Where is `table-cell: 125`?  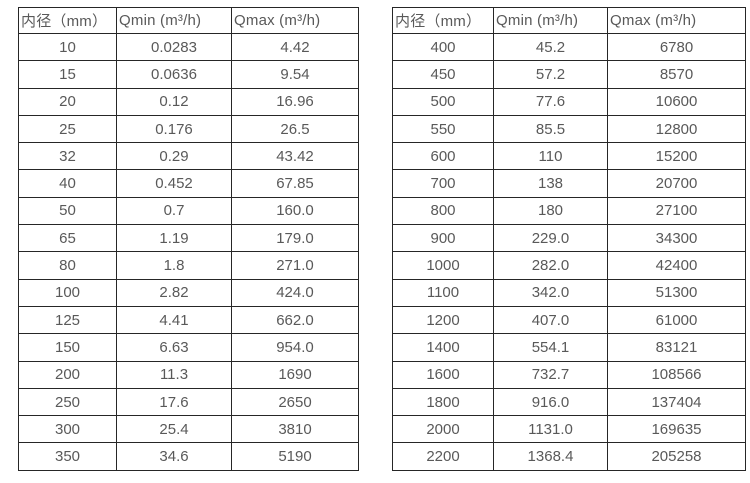 table-cell: 125 is located at coordinates (67, 320).